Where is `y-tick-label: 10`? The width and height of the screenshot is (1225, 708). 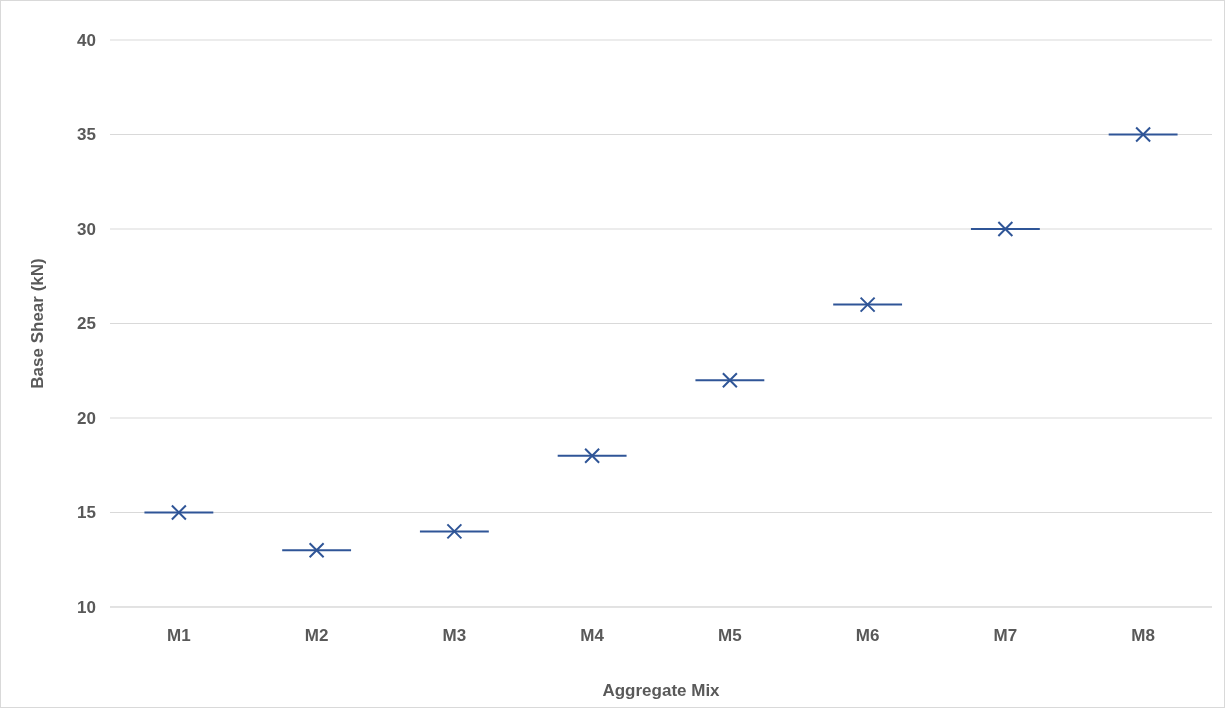
y-tick-label: 10 is located at coordinates (86, 607).